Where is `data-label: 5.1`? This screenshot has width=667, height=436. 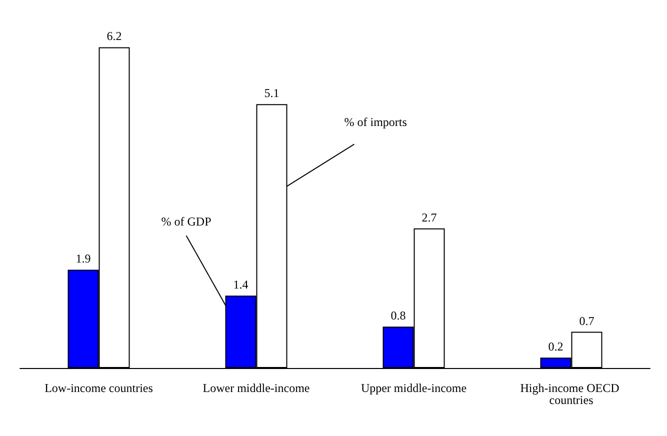 data-label: 5.1 is located at coordinates (272, 93).